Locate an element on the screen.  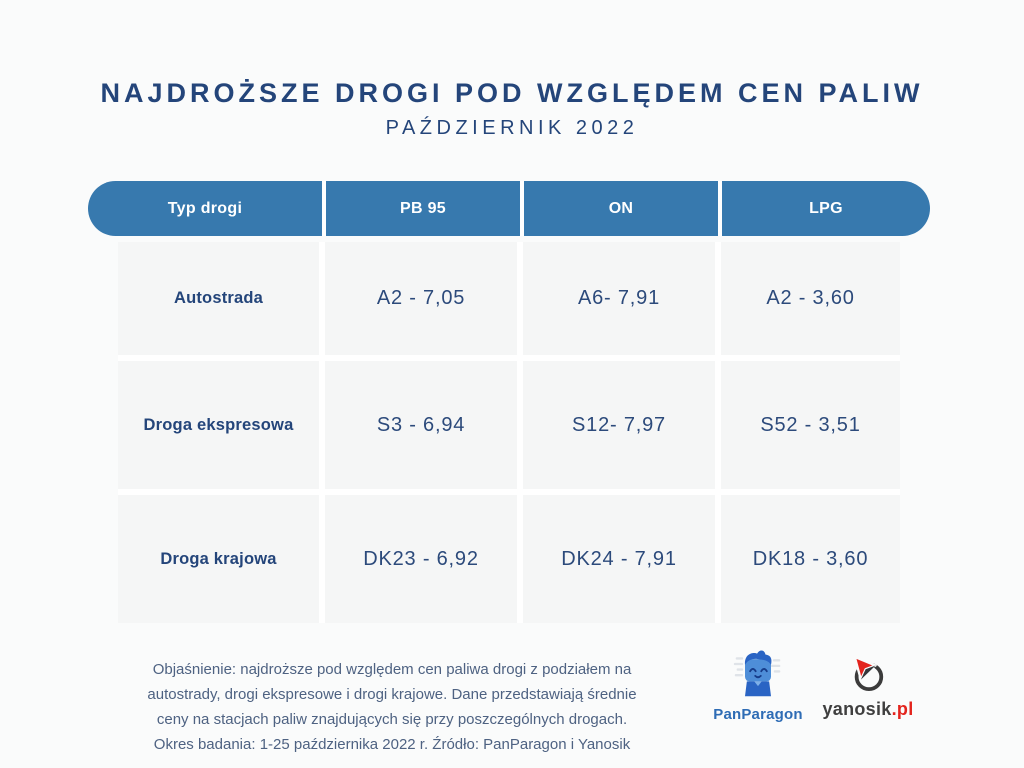
header-lpg: LPG is located at coordinates (824, 208).